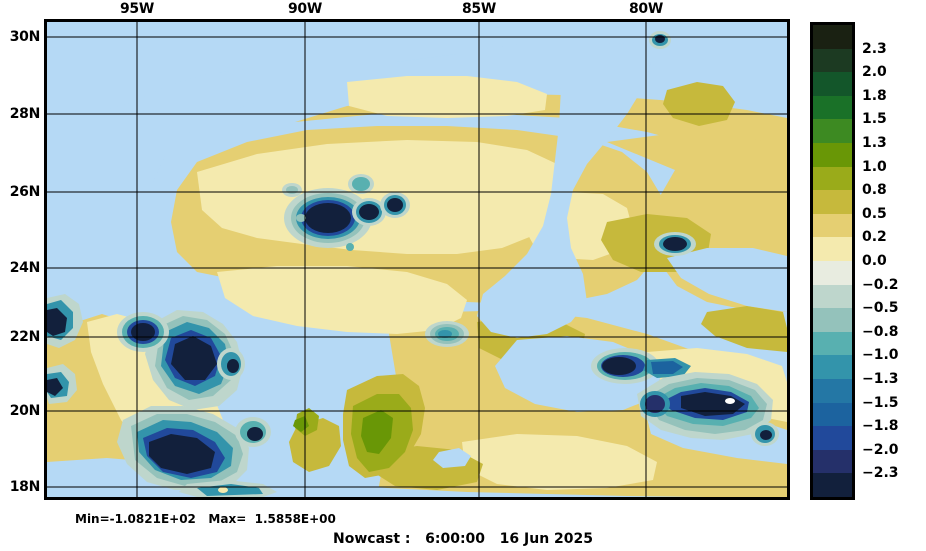 This screenshot has width=926, height=551. Describe the element at coordinates (874, 95) in the screenshot. I see `colorbar-tick-2: 1.8` at that location.